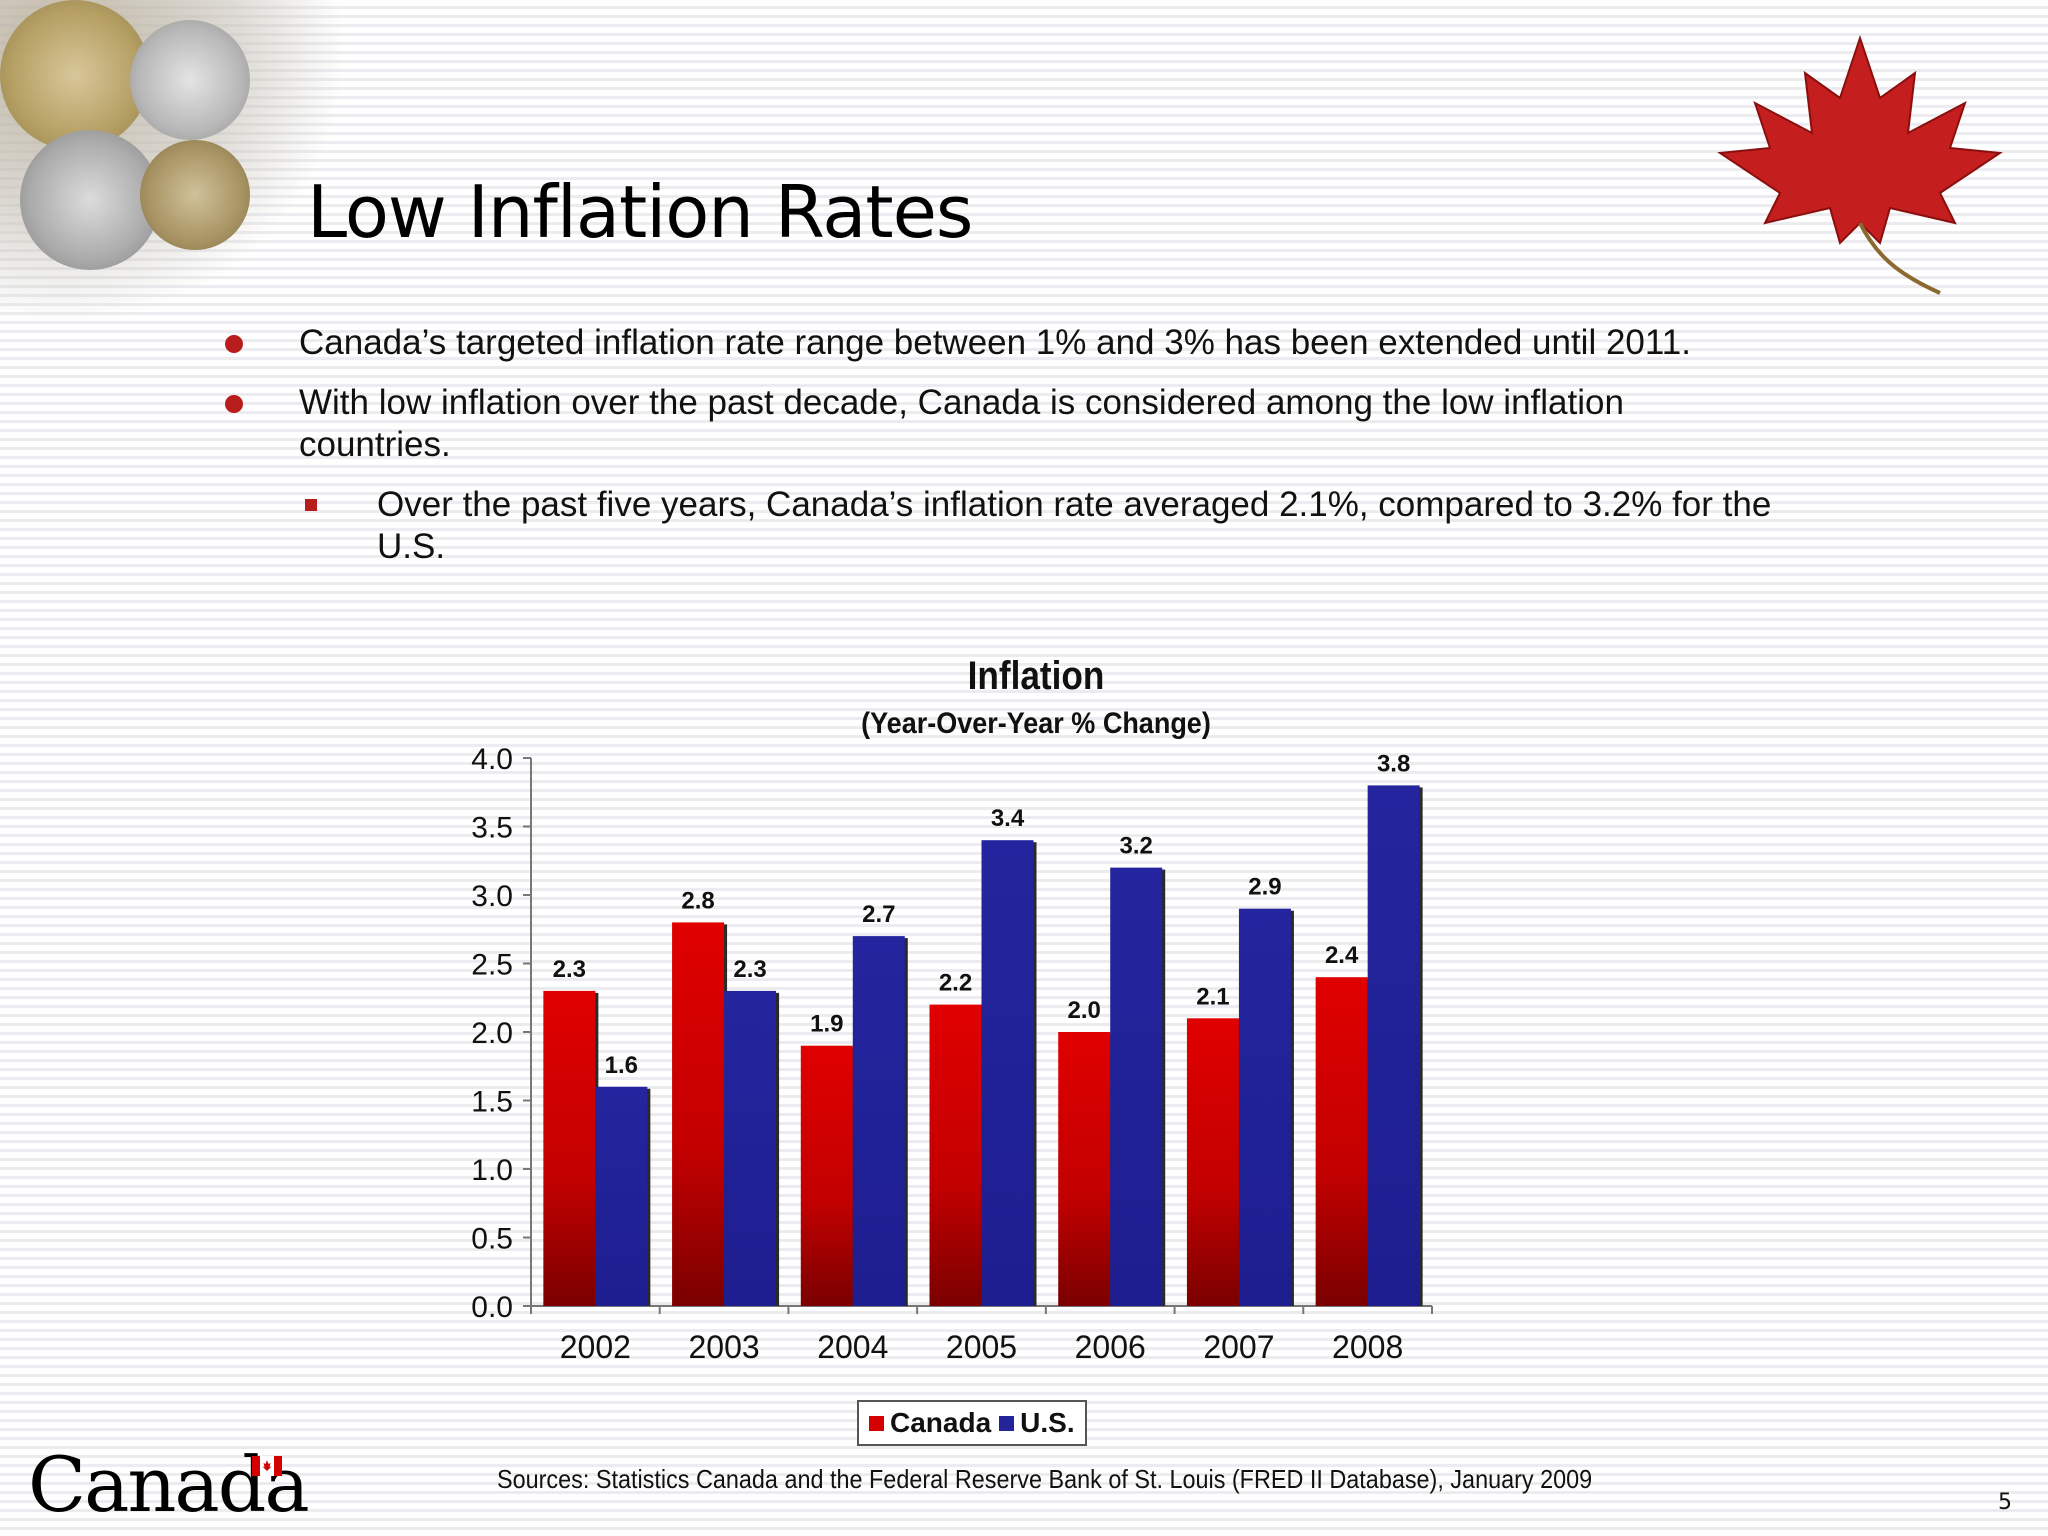 Image resolution: width=2048 pixels, height=1536 pixels. What do you see at coordinates (492, 1239) in the screenshot?
I see `y-tick-label: 0.5` at bounding box center [492, 1239].